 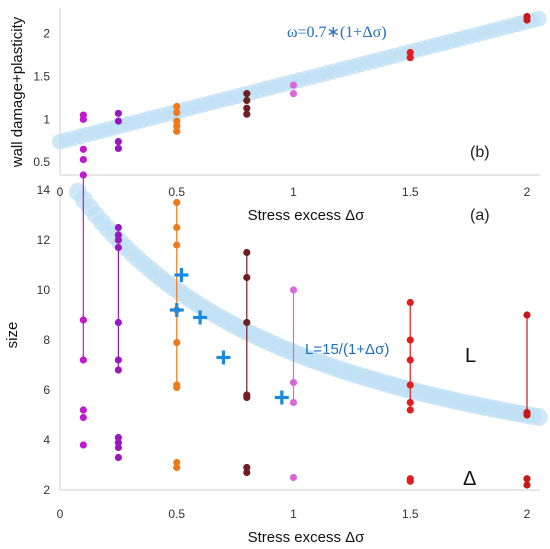 I want to click on panel-a-y-axis-label: size, so click(x=12, y=335).